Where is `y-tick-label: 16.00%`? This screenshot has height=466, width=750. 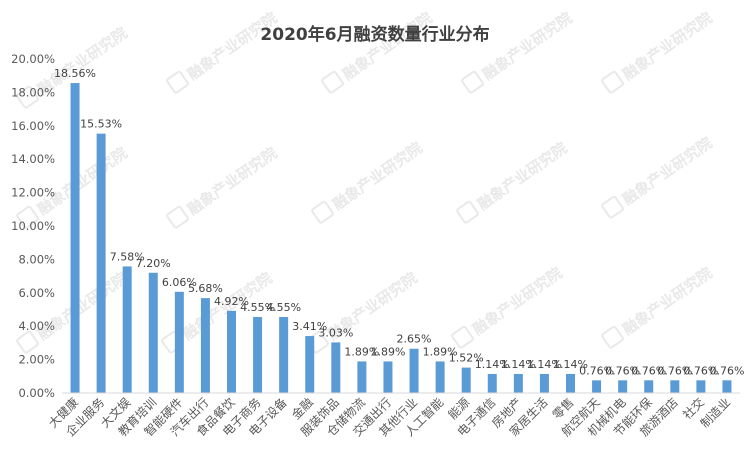
y-tick-label: 16.00% is located at coordinates (33, 126).